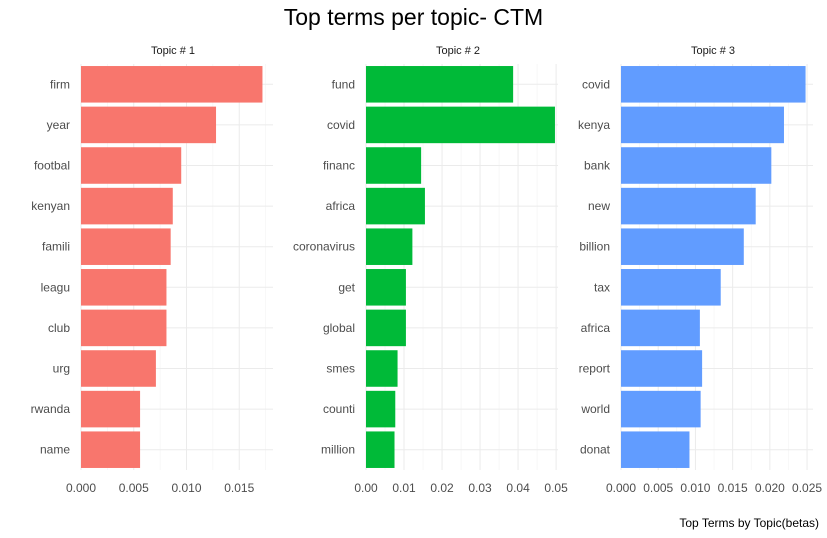 Image resolution: width=827 pixels, height=538 pixels. I want to click on category-label: club, so click(59, 328).